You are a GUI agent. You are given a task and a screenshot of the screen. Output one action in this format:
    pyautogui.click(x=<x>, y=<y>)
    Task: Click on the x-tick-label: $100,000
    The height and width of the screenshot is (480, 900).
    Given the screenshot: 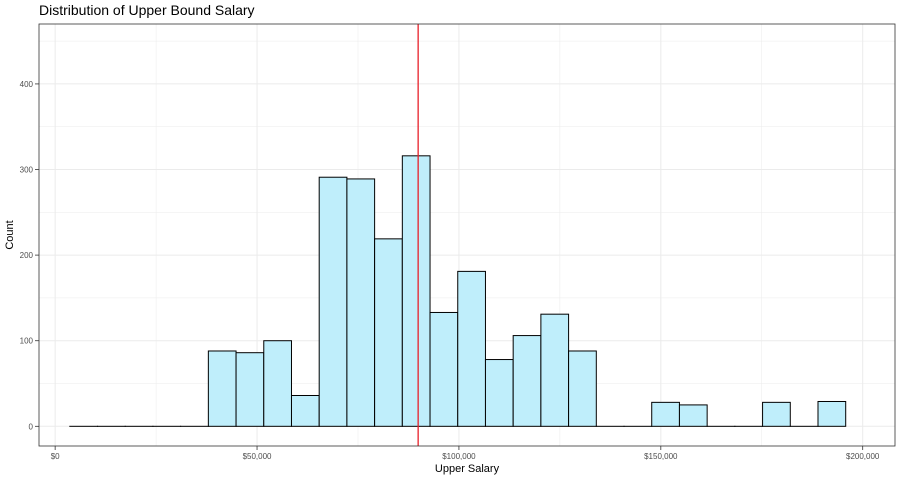 What is the action you would take?
    pyautogui.click(x=459, y=456)
    